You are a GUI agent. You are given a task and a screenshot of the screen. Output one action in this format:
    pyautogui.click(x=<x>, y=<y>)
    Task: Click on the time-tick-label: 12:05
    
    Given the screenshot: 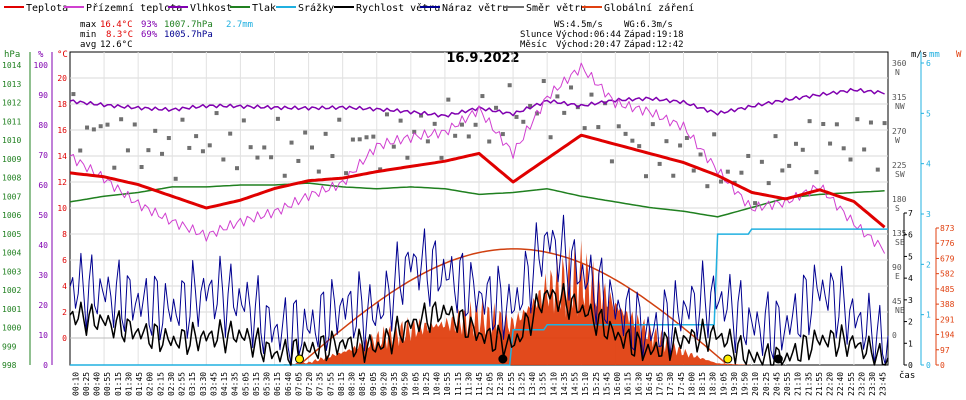 What is the action you would take?
    pyautogui.click(x=490, y=384)
    